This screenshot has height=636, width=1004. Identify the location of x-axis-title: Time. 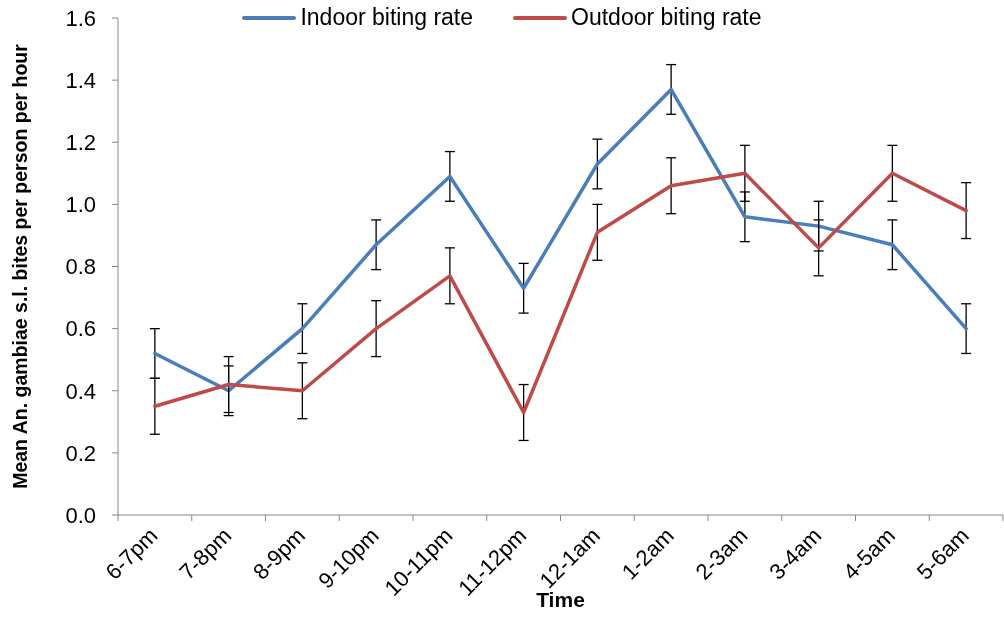
(560, 599).